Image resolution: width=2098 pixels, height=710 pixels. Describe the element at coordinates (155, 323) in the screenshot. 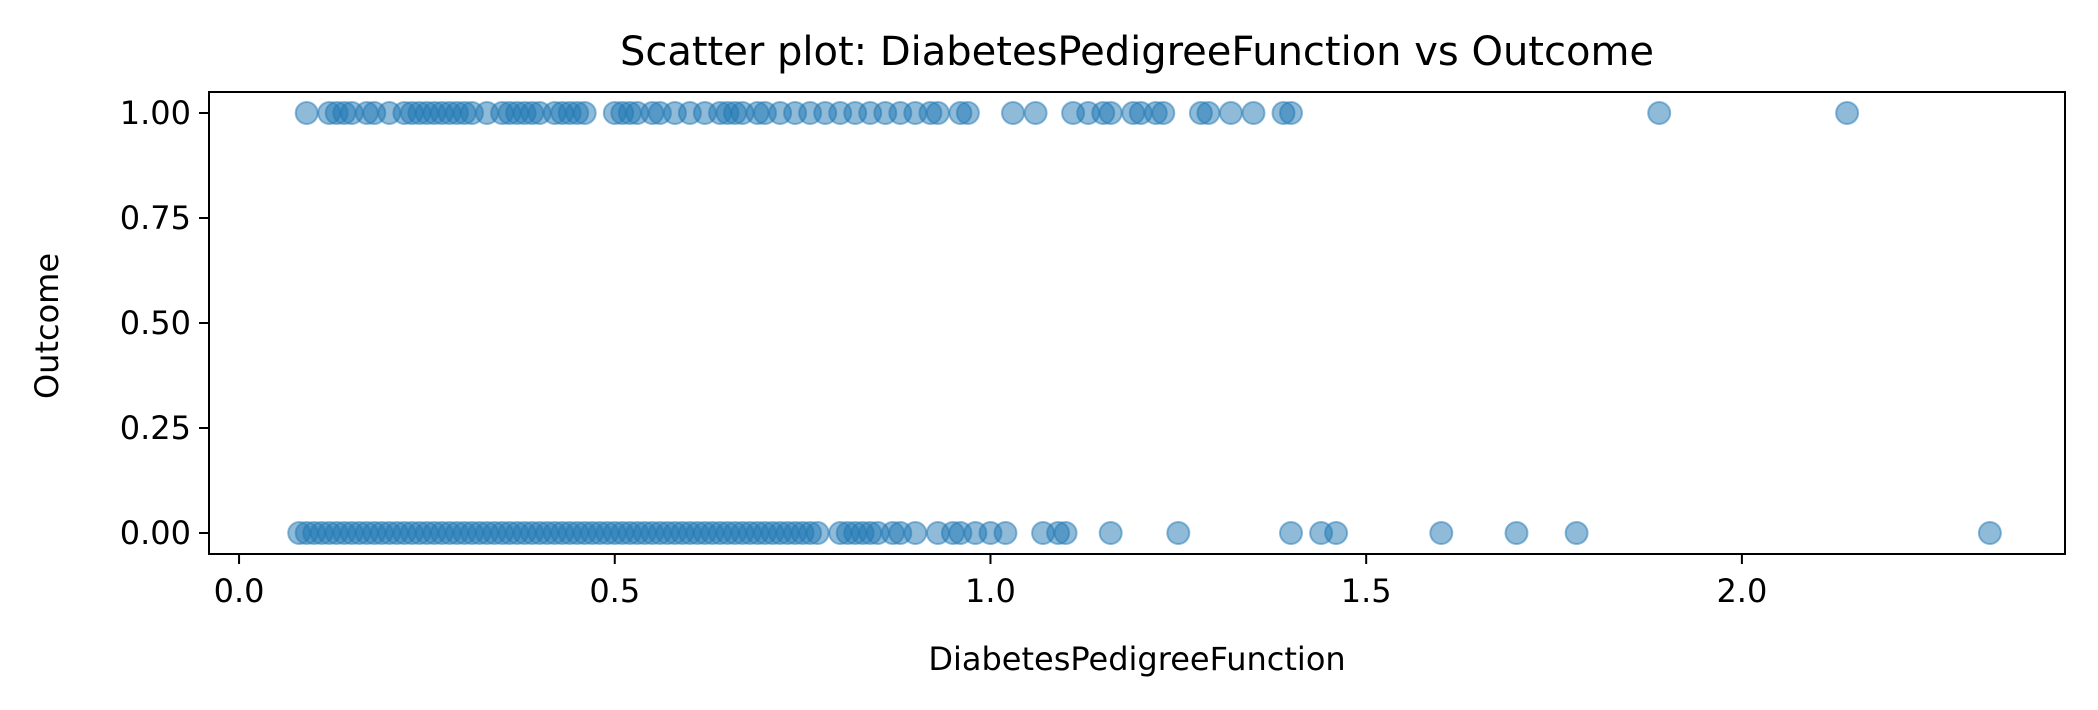

I see `y-tick-label: 0.50` at that location.